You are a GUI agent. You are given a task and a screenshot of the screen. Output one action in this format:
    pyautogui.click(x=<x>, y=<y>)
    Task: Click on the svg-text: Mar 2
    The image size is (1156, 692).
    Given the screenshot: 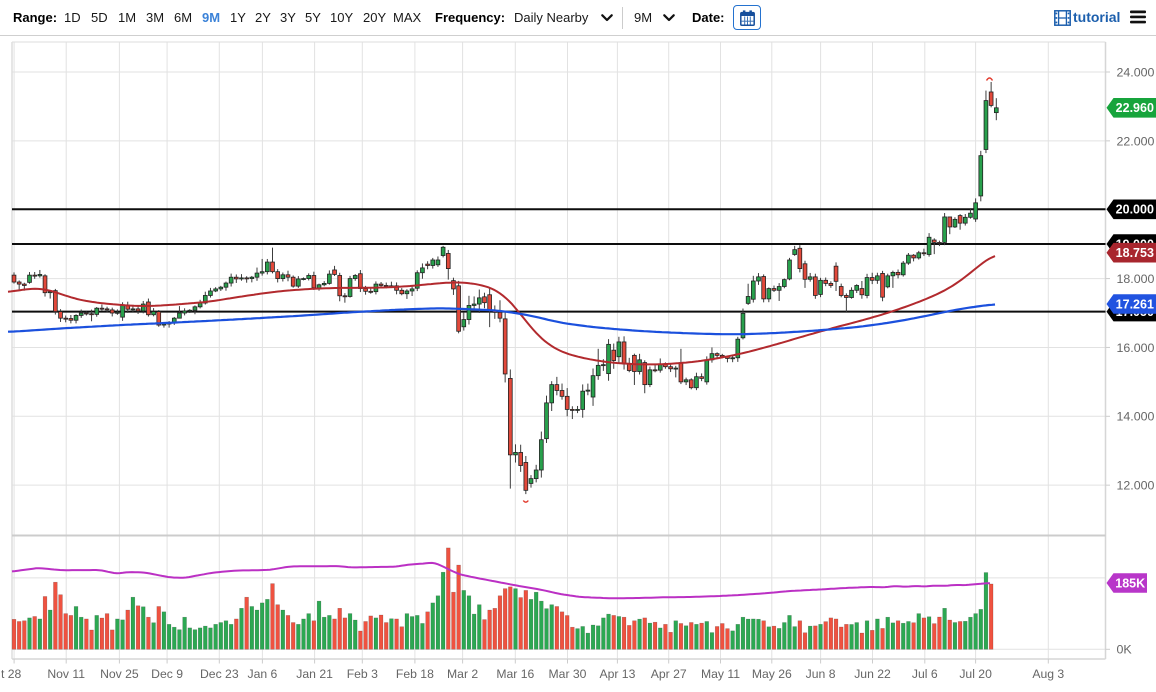 What is the action you would take?
    pyautogui.click(x=462, y=674)
    